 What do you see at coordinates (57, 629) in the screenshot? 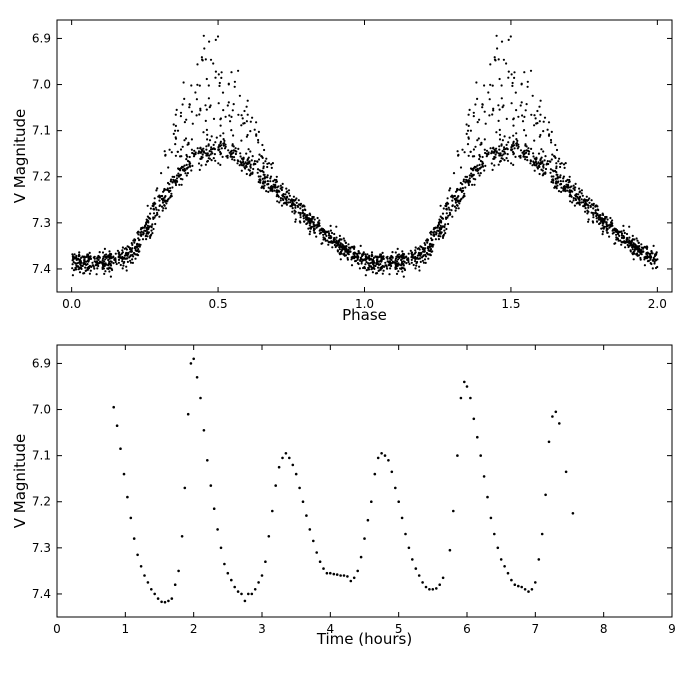
I see `x-tick-label: 0` at bounding box center [57, 629].